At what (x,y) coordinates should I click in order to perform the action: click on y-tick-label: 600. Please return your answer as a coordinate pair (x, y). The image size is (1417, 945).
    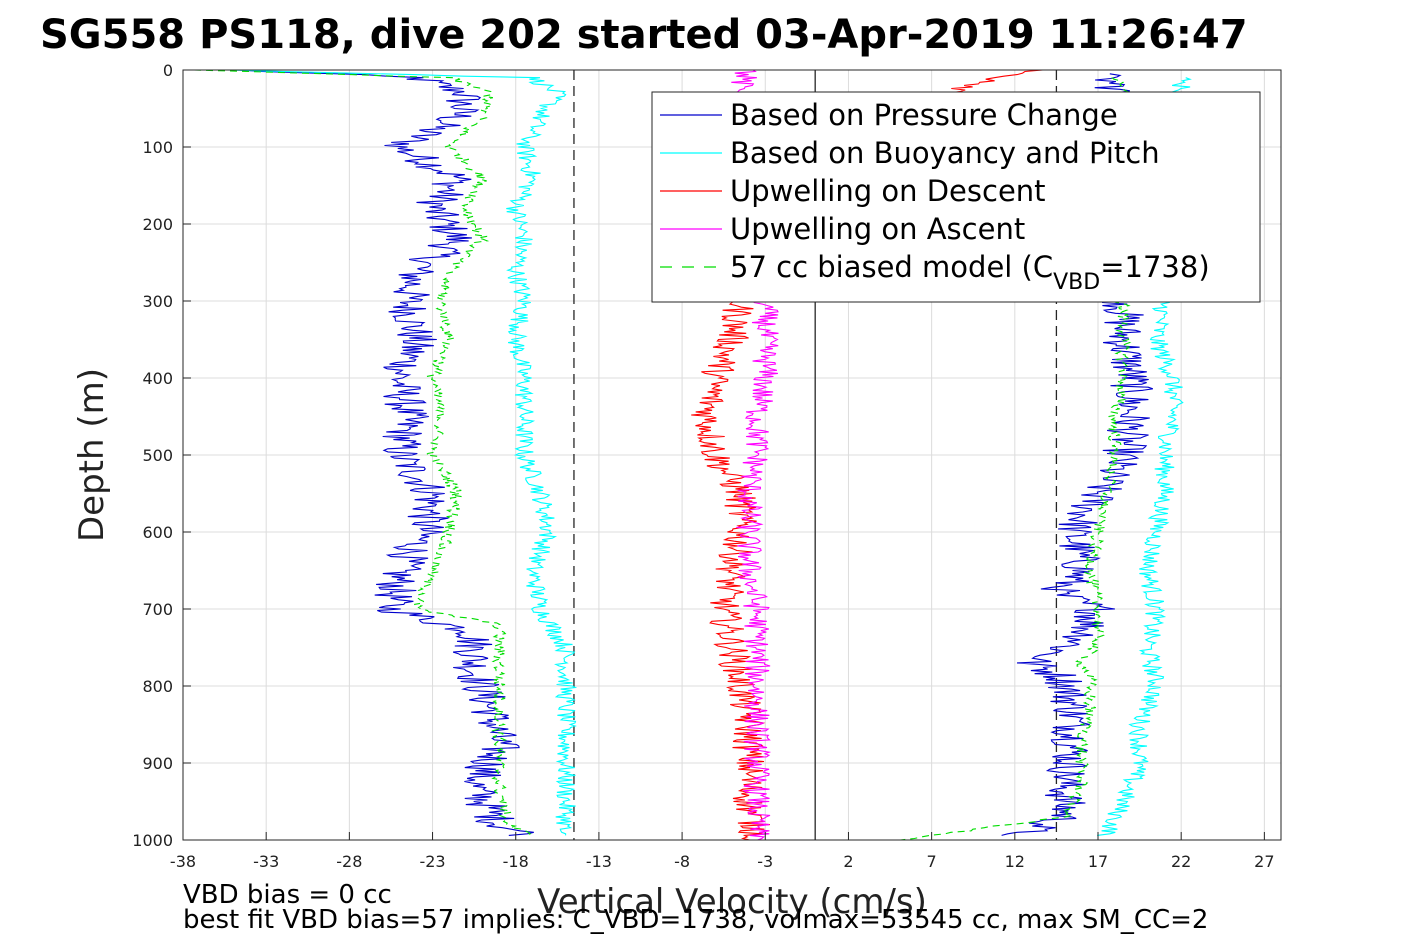
    Looking at the image, I should click on (157, 532).